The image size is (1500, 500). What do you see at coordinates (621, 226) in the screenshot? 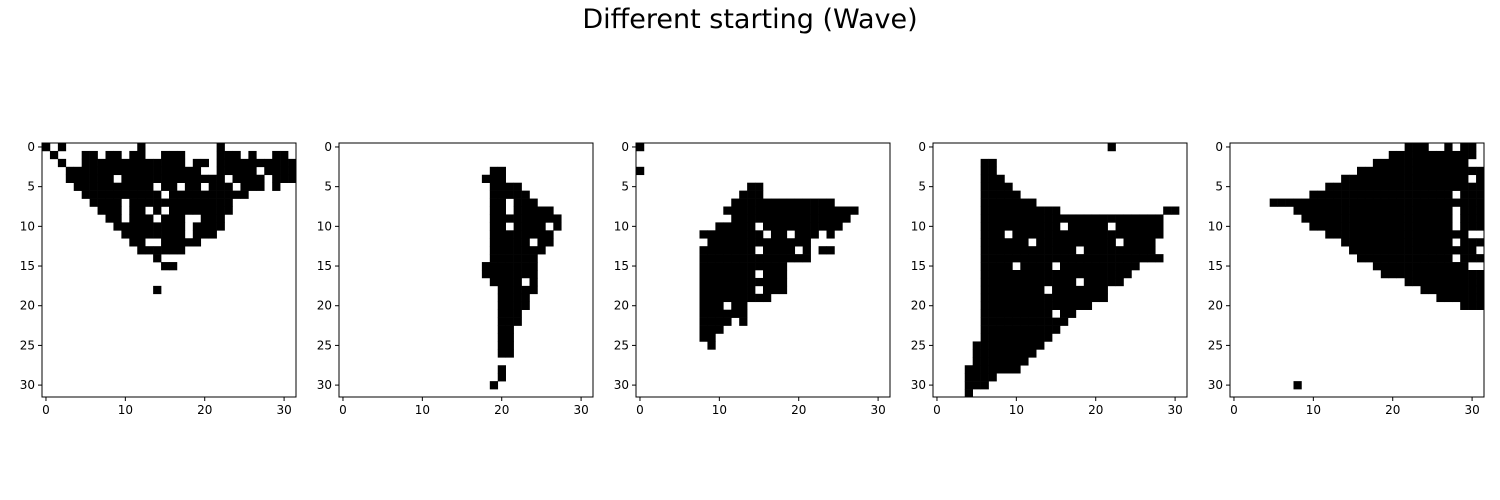
I see `y-tick-label: 10` at bounding box center [621, 226].